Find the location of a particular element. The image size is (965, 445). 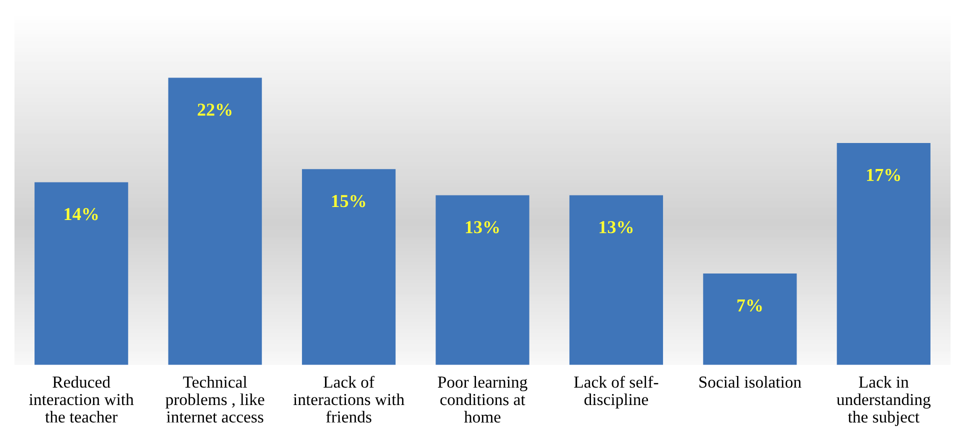

x-tick-label: Lack in understanding the subject is located at coordinates (883, 401).